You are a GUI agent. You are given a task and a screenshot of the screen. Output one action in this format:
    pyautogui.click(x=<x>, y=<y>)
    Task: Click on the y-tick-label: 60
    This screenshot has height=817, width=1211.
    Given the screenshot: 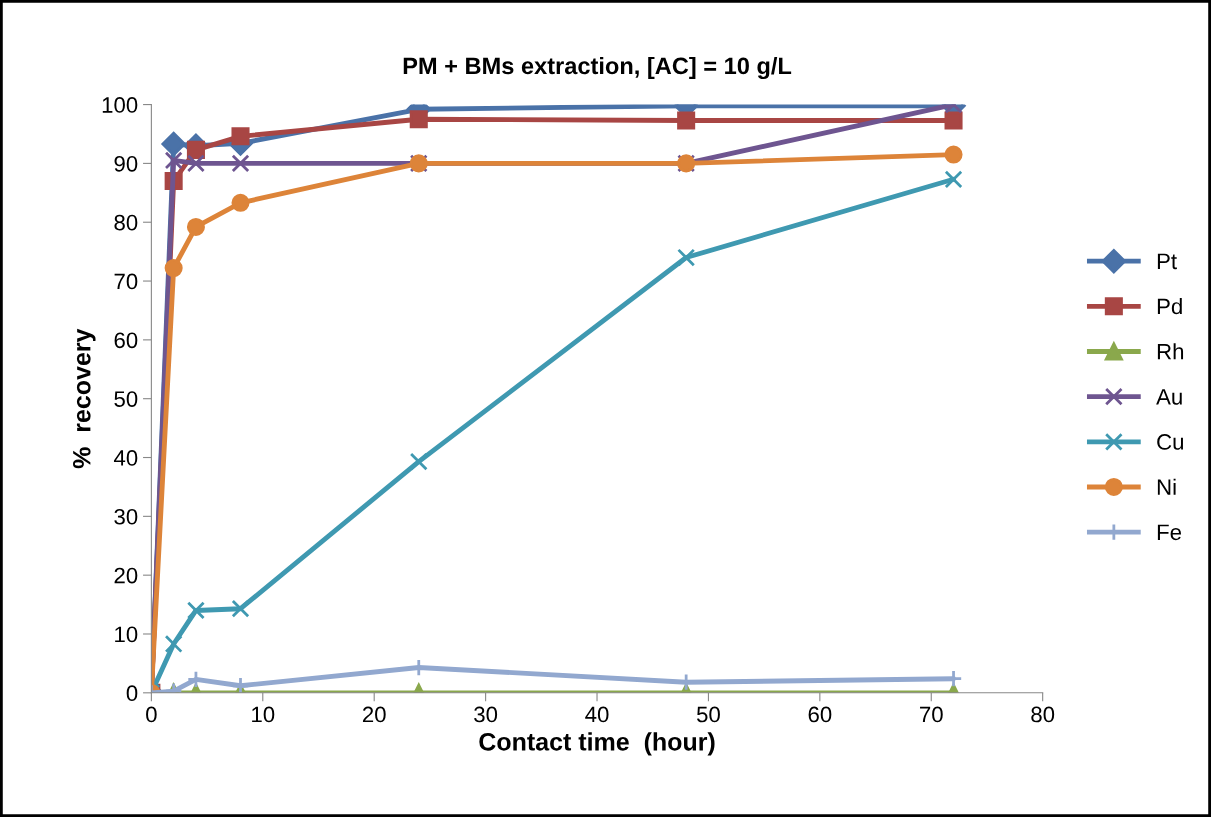 What is the action you would take?
    pyautogui.click(x=126, y=340)
    